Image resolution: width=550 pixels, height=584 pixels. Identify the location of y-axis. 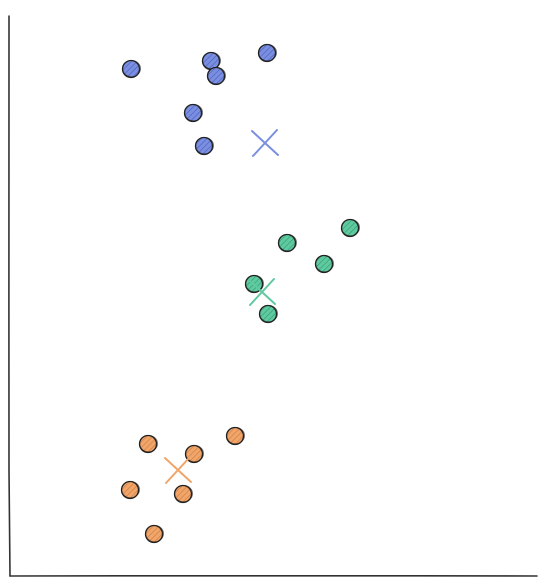
(9, 296).